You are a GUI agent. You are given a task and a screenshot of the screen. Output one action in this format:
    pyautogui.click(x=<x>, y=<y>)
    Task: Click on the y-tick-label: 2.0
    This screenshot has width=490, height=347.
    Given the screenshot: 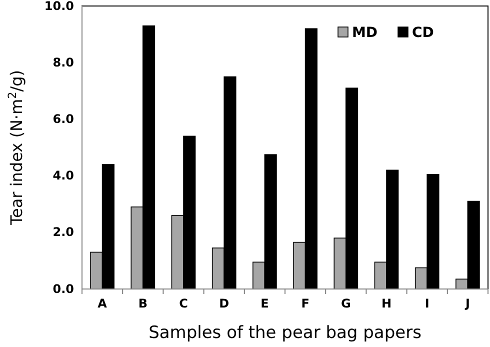 What is the action you would take?
    pyautogui.click(x=63, y=232)
    